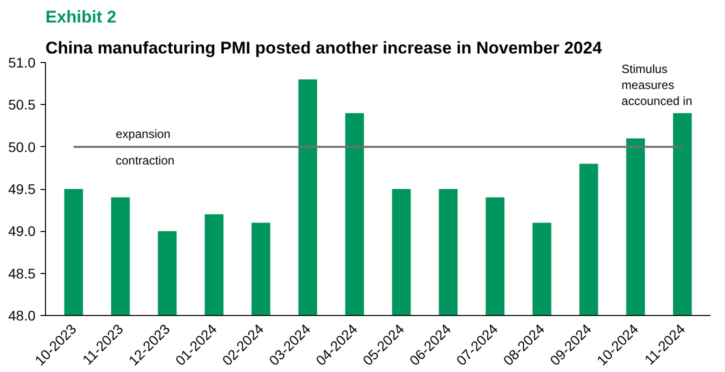 This screenshot has width=725, height=372. What do you see at coordinates (324, 48) in the screenshot?
I see `chart-title: China manufacturing PMI posted another increase in November 2024` at bounding box center [324, 48].